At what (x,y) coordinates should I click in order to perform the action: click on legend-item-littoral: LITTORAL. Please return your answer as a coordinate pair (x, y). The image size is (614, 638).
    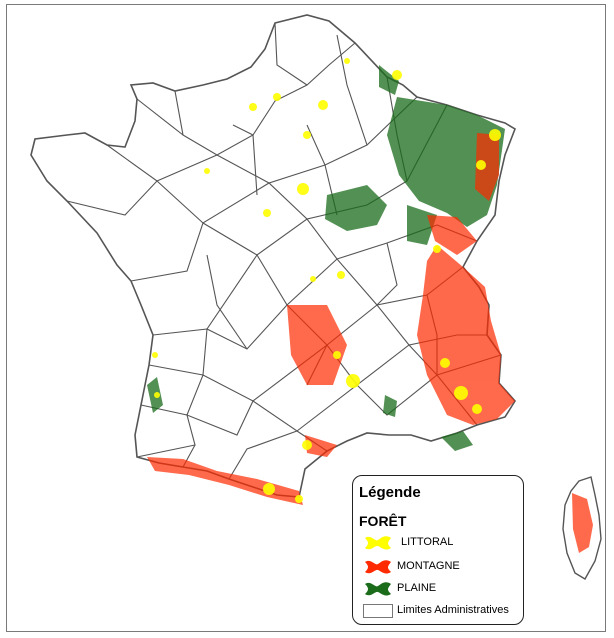
    Looking at the image, I should click on (439, 543).